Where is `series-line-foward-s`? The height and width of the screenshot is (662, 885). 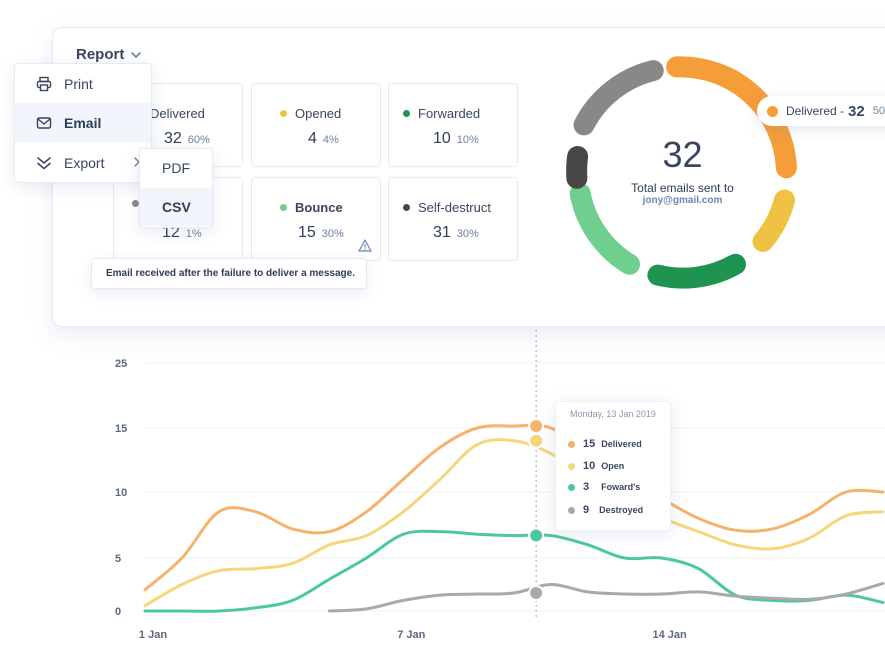
series-line-foward-s is located at coordinates (514, 571).